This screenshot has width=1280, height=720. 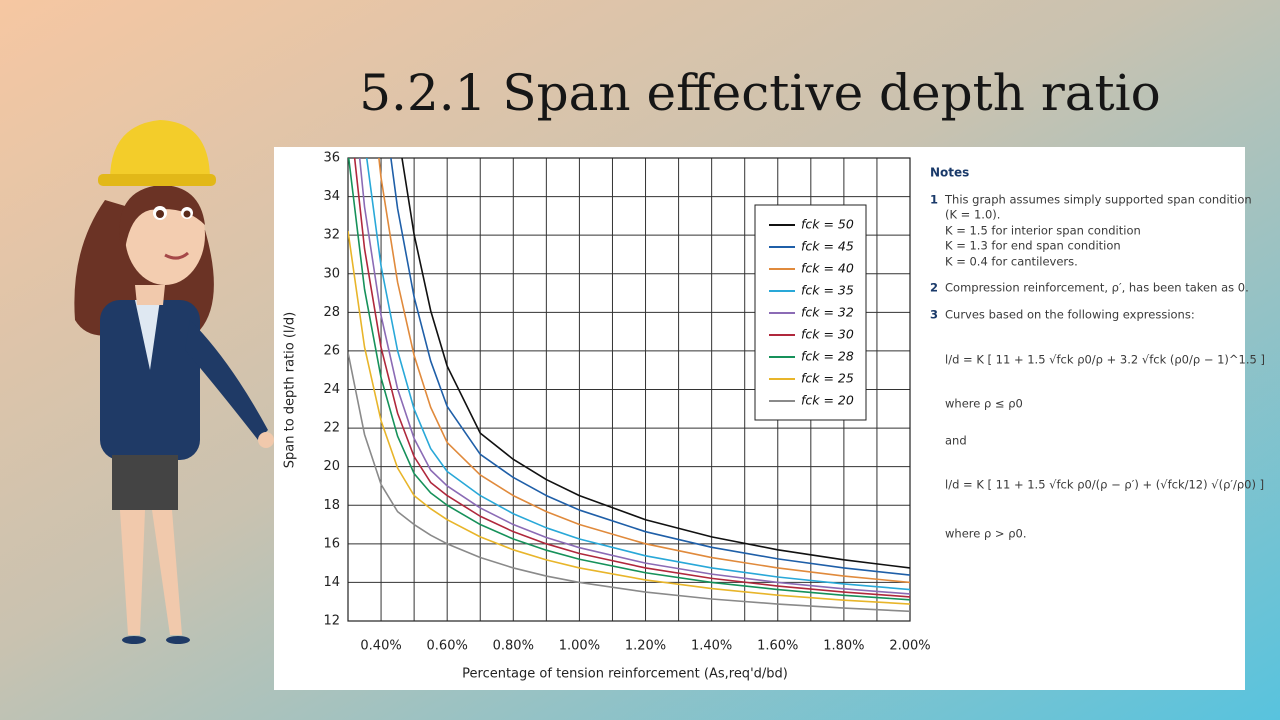 What do you see at coordinates (380, 646) in the screenshot?
I see `x-tick-label: 0.40%` at bounding box center [380, 646].